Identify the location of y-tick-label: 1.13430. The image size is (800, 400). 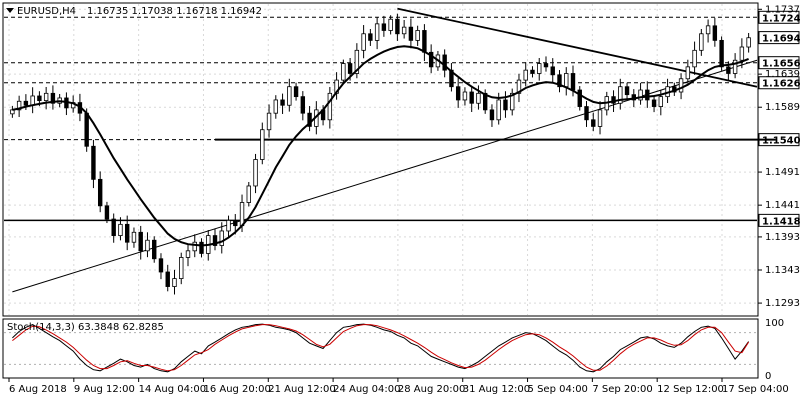
(782, 270).